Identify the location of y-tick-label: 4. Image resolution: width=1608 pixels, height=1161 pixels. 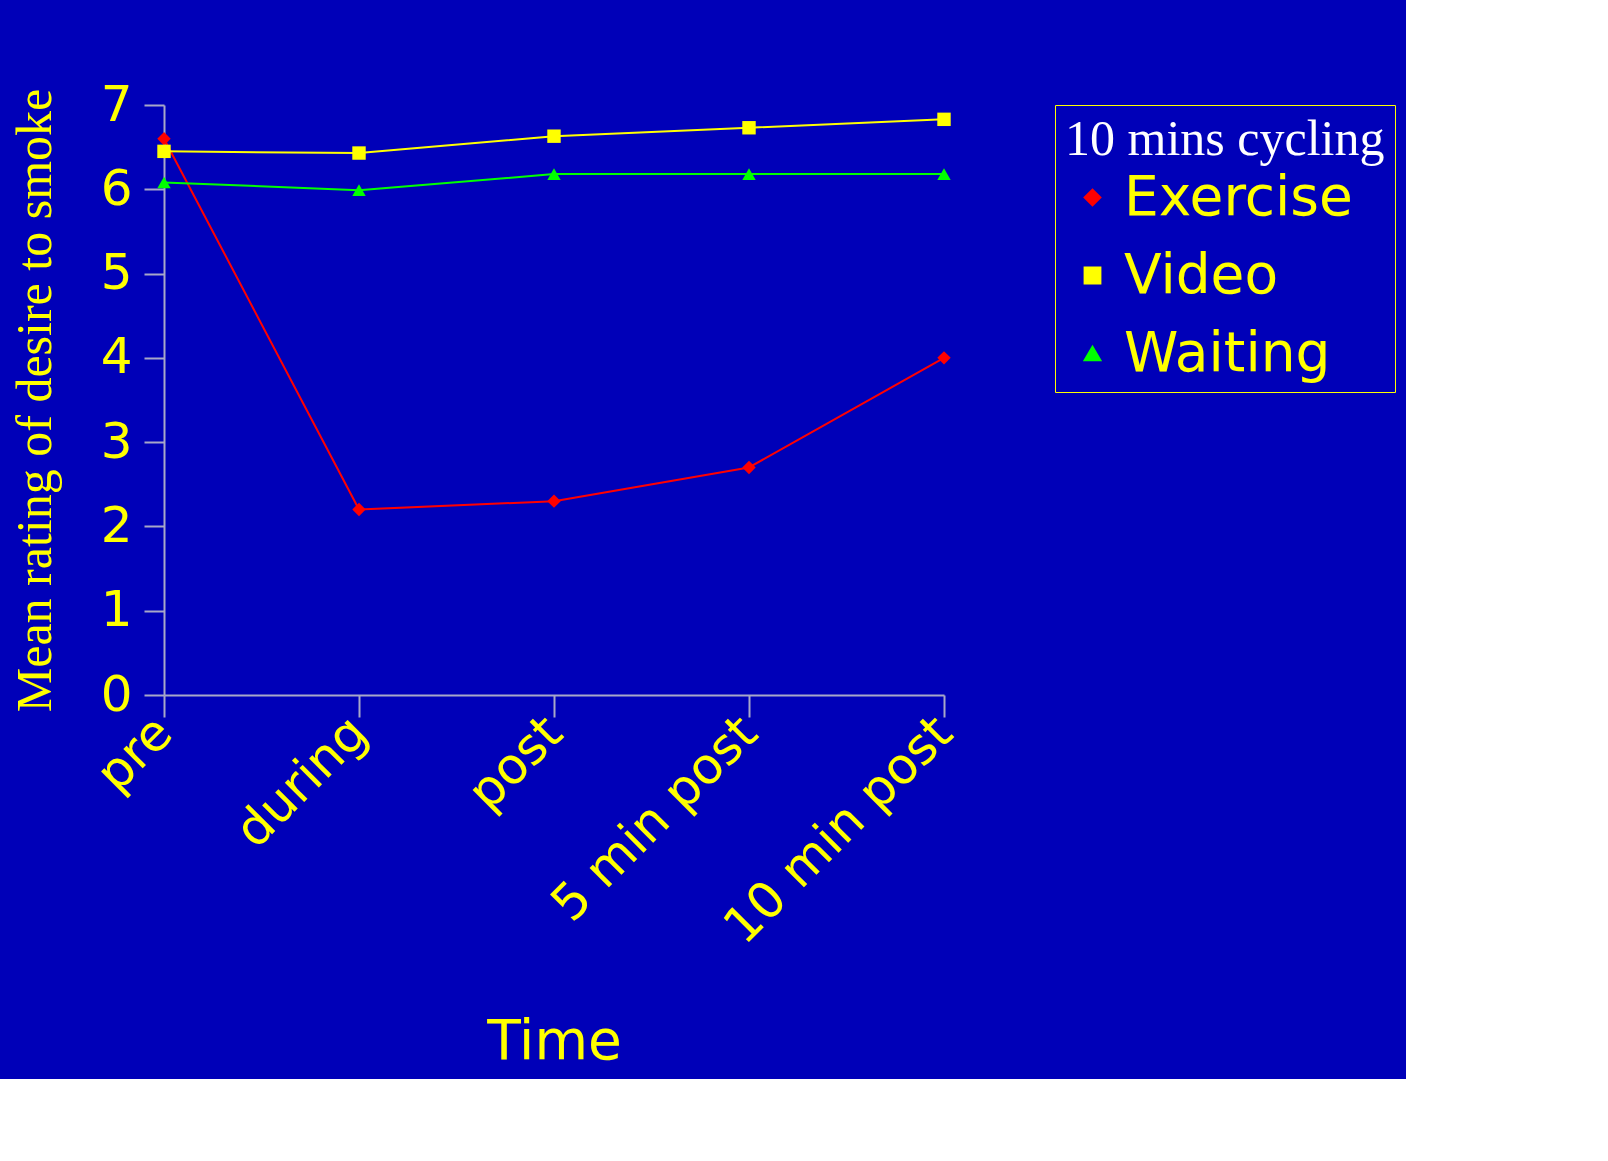
(116, 356).